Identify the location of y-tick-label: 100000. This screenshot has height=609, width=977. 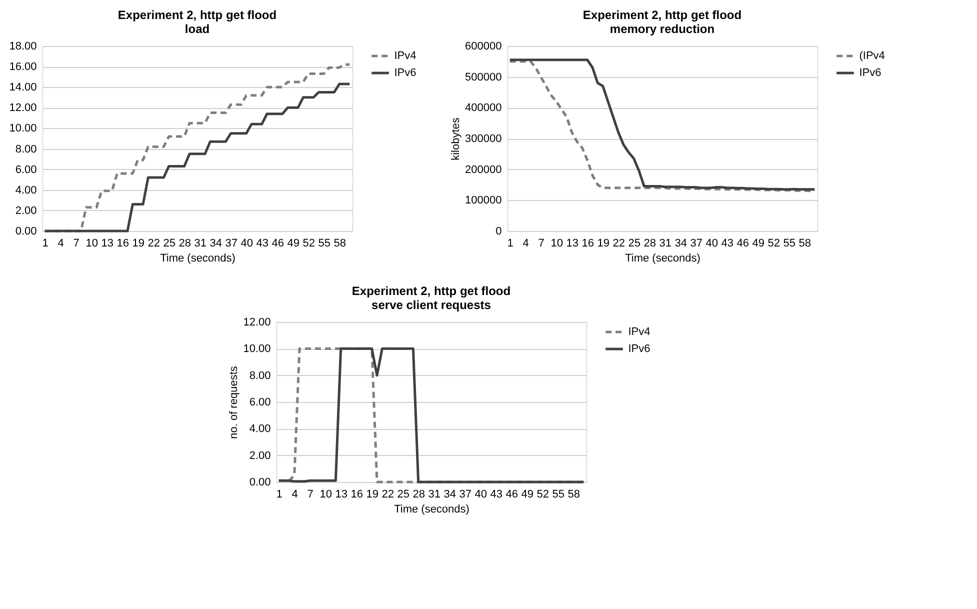
(483, 200).